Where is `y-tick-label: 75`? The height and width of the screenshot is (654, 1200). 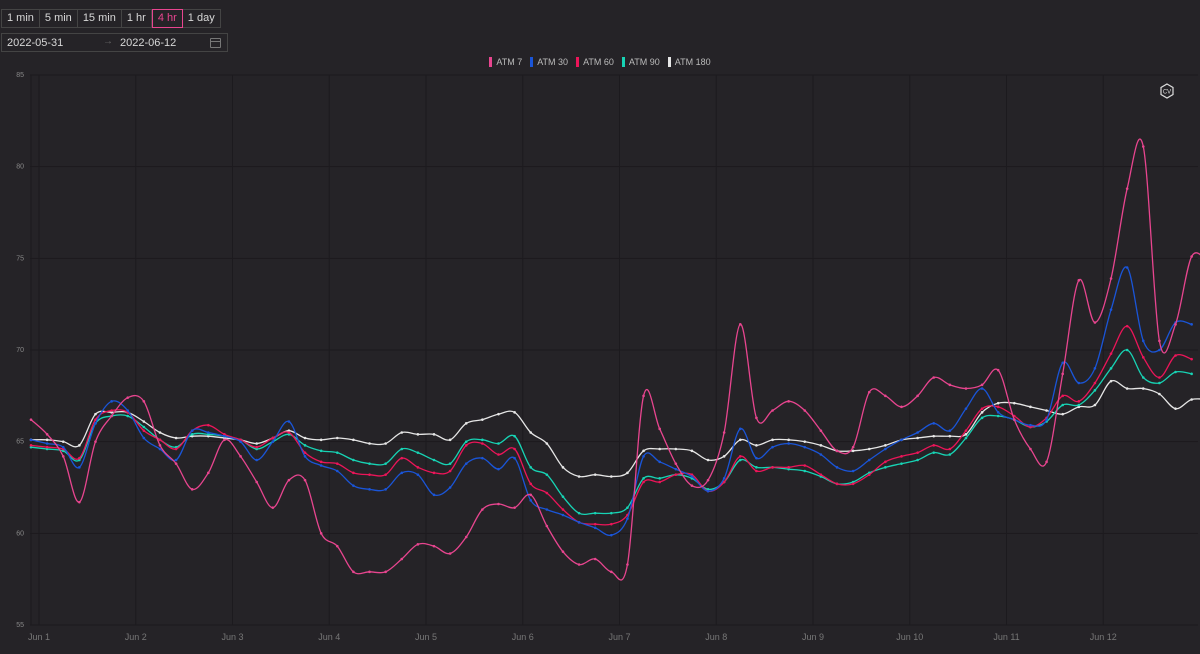
y-tick-label: 75 is located at coordinates (20, 258).